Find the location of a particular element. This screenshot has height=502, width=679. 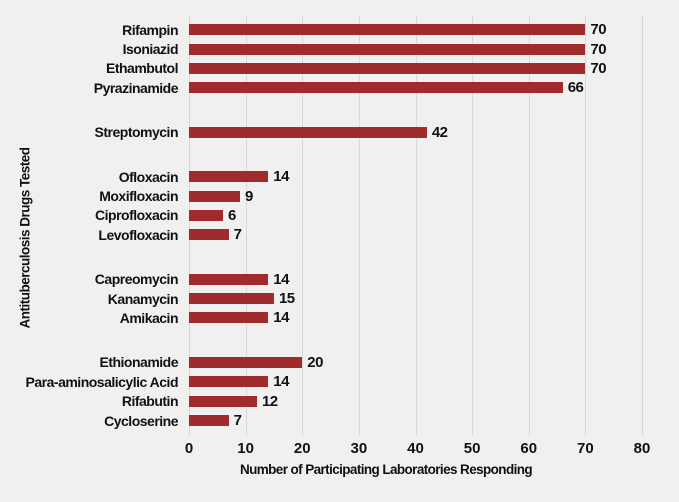

bar-label: Ofloxacin is located at coordinates (148, 176).